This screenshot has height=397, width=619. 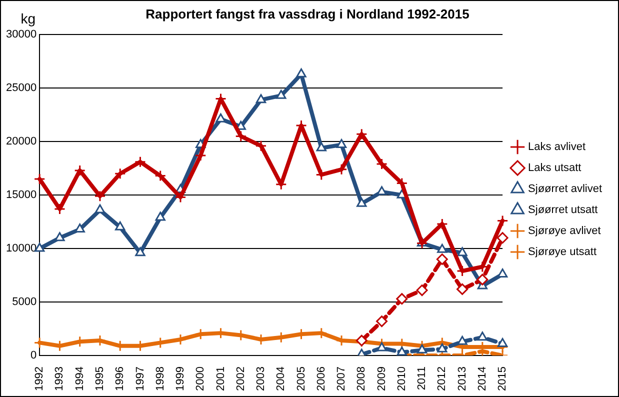 What do you see at coordinates (28, 18) in the screenshot?
I see `y-axis-title: kg` at bounding box center [28, 18].